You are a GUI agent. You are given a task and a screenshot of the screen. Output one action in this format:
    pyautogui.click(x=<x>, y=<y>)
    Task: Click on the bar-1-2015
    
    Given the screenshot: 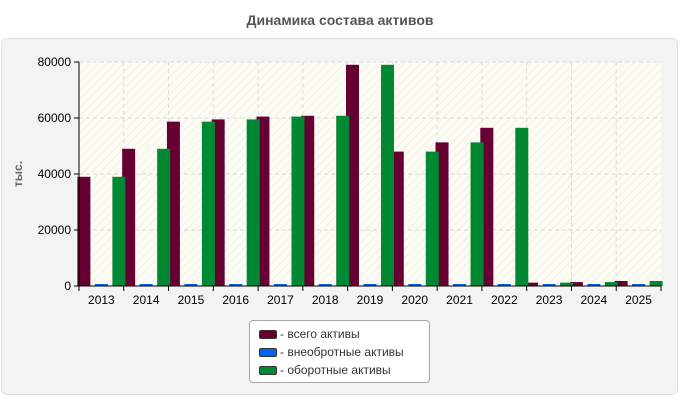 What is the action you would take?
    pyautogui.click(x=191, y=285)
    